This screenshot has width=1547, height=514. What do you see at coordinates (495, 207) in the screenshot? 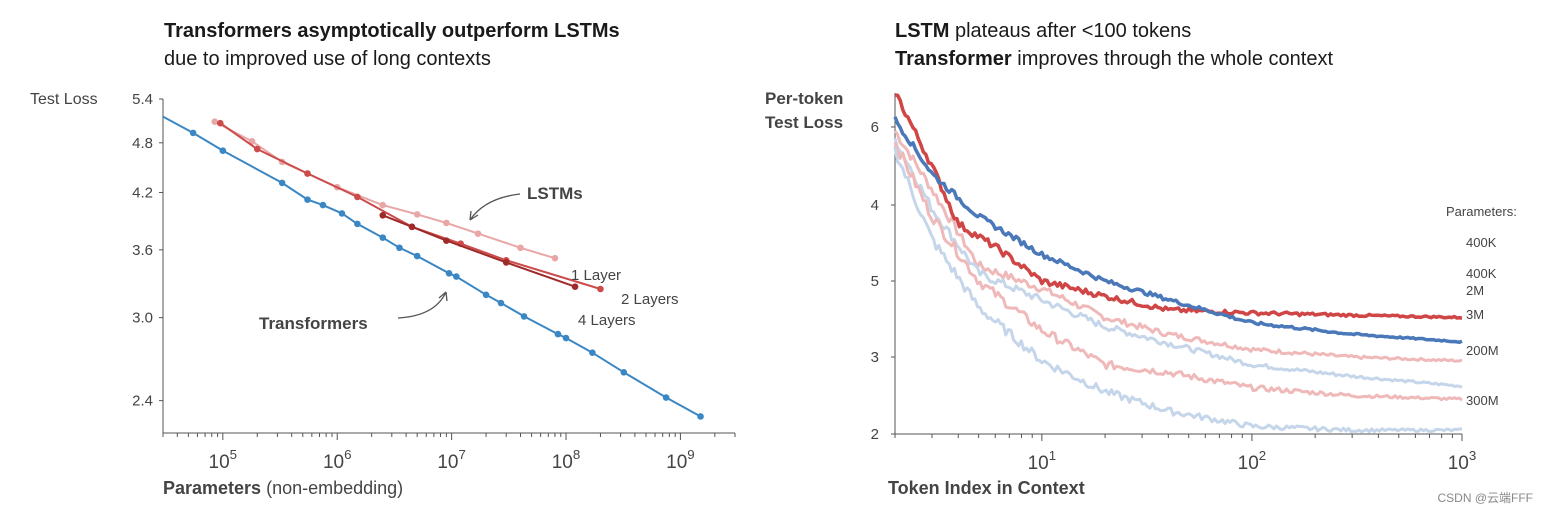
I see `arrow-lstms` at bounding box center [495, 207].